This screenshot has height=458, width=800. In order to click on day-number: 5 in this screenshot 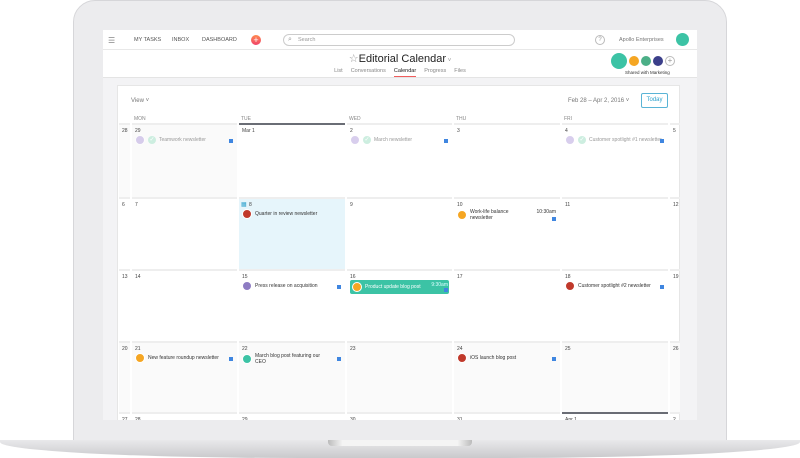, I will do `click(674, 131)`.